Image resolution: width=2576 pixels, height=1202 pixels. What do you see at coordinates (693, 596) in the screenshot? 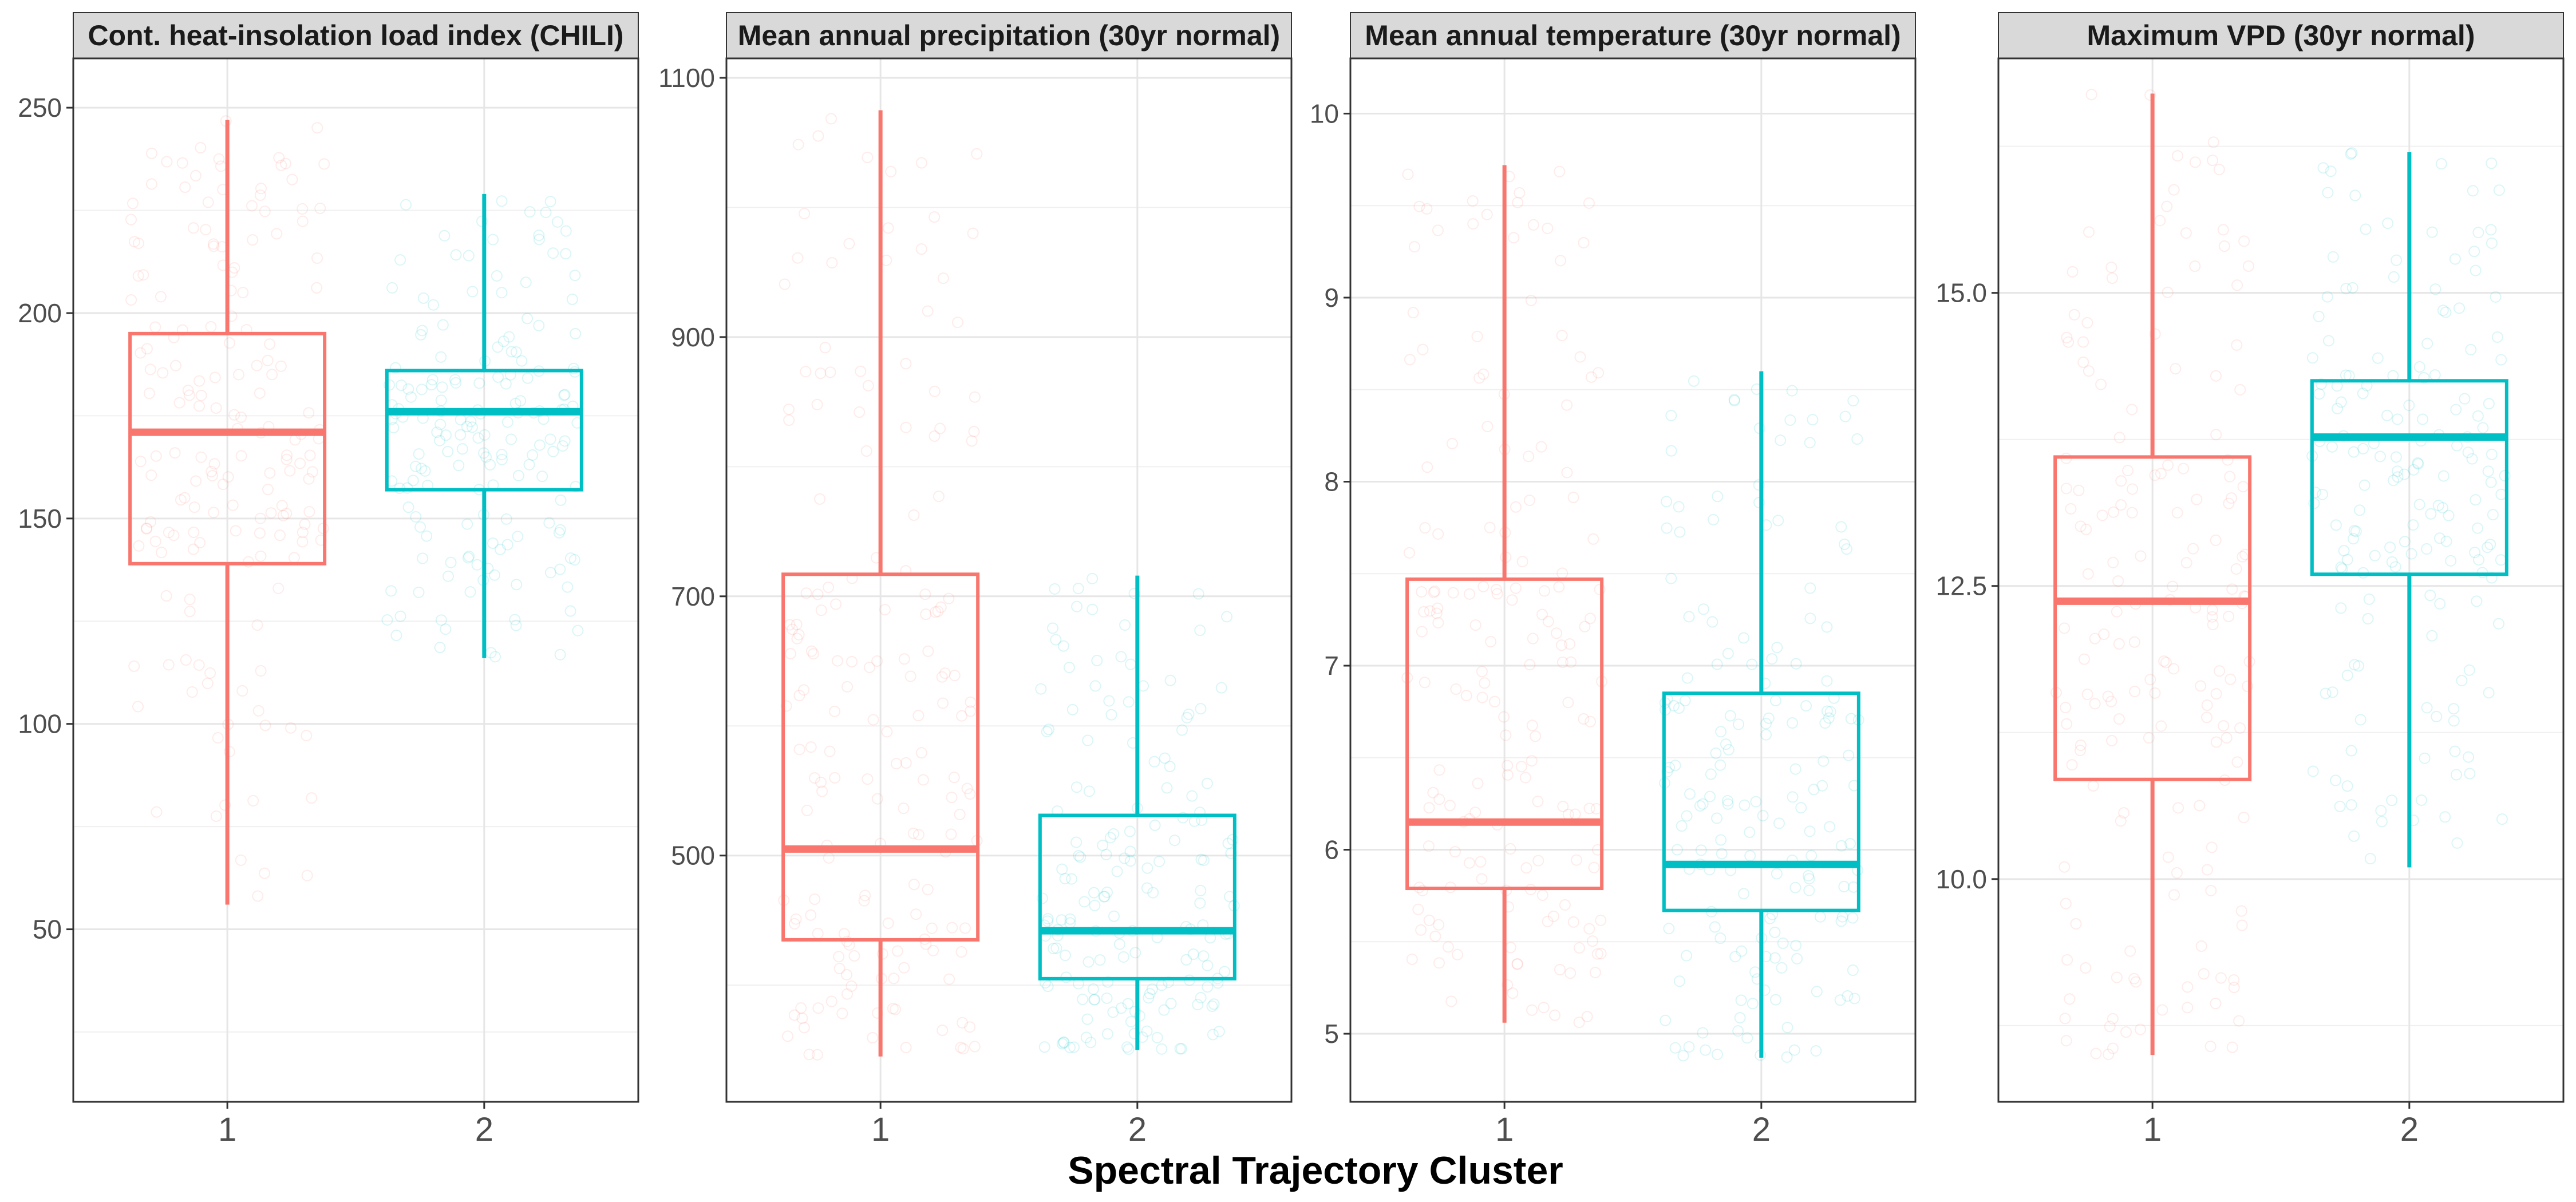
I see `y-tick-label: 700` at bounding box center [693, 596].